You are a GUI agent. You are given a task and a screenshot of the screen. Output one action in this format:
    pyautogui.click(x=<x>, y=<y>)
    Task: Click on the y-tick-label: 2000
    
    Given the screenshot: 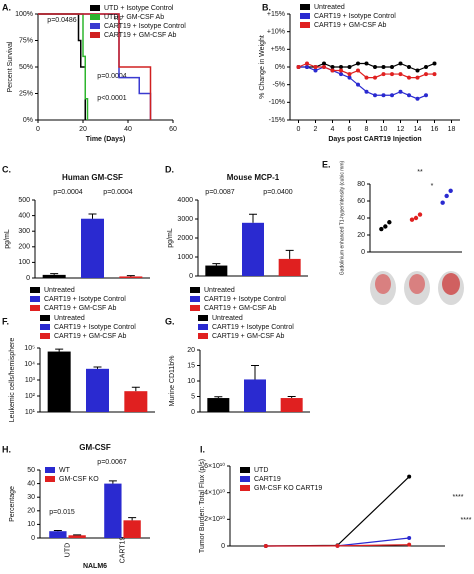 What is the action you would take?
    pyautogui.click(x=185, y=238)
    